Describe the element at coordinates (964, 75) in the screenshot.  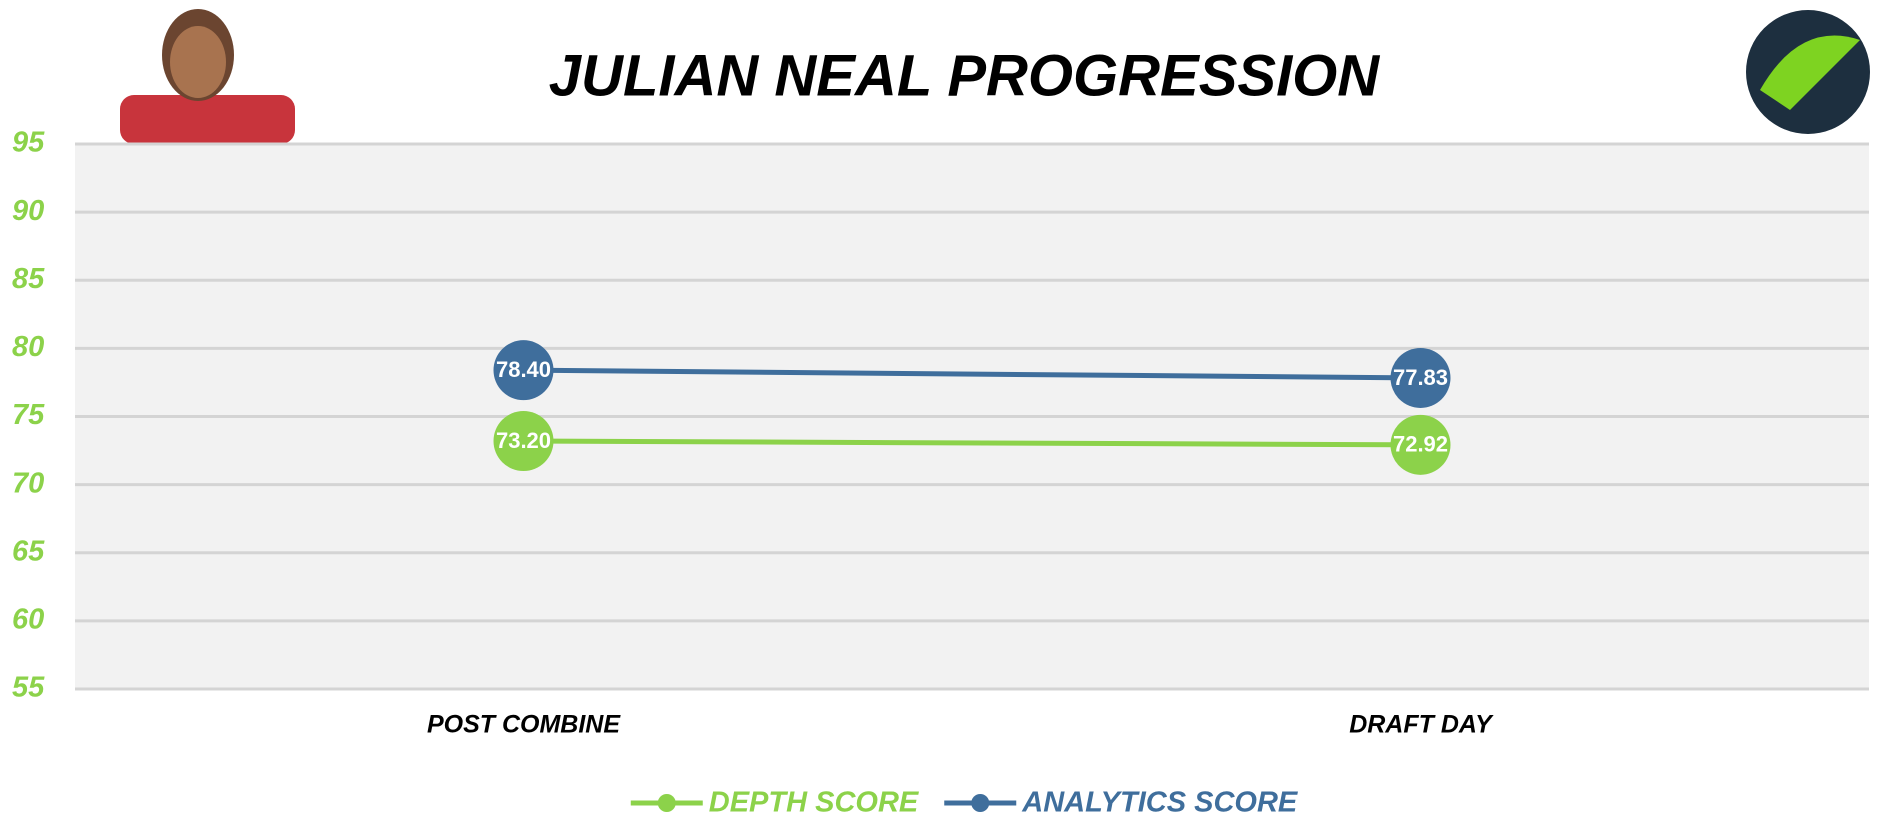
I see `chart-title: JULIAN NEAL PROGRESSION` at that location.